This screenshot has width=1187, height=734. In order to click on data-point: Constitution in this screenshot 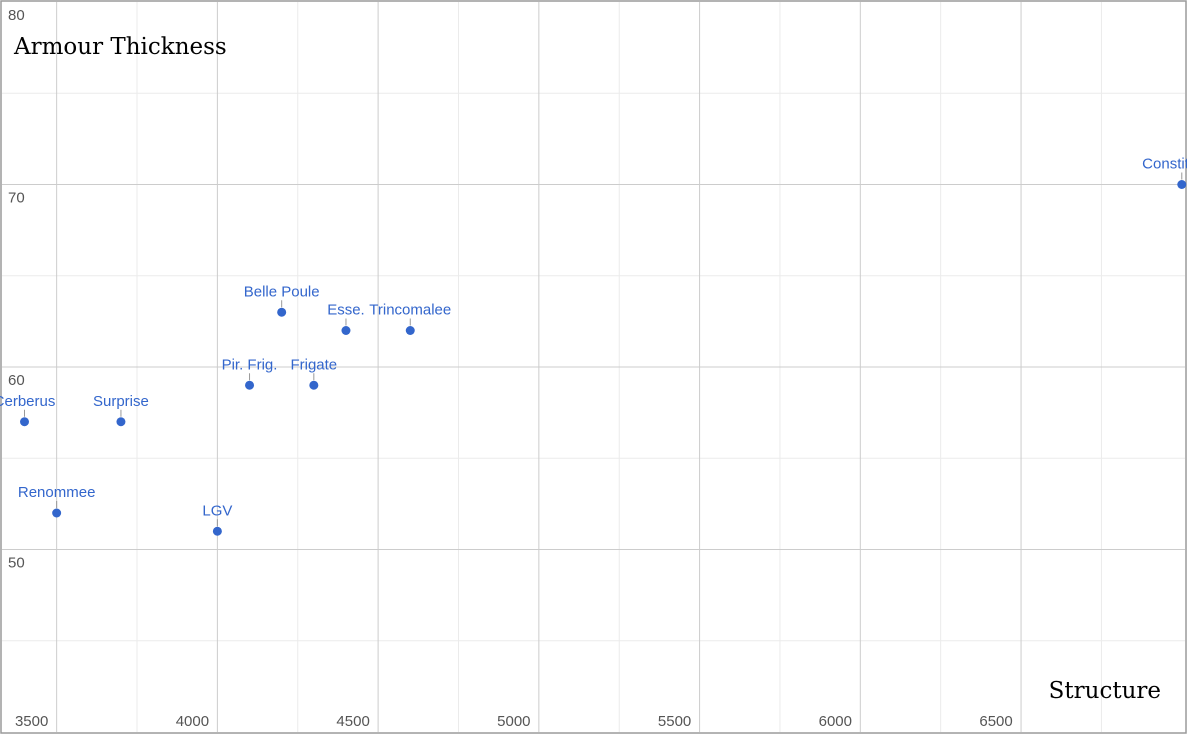, I will do `click(1164, 172)`.